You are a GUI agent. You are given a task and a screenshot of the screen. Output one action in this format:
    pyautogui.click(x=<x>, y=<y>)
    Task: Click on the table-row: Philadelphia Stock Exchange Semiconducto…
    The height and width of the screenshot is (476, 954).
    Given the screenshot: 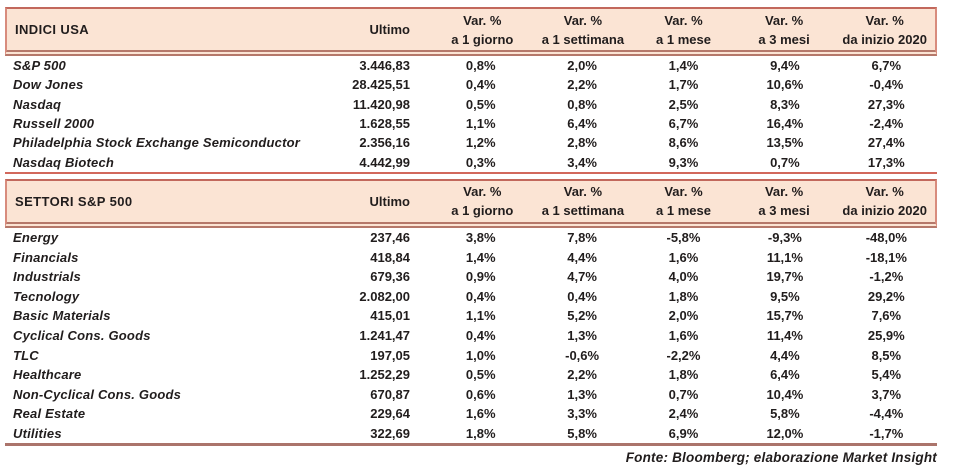 What is the action you would take?
    pyautogui.click(x=471, y=142)
    